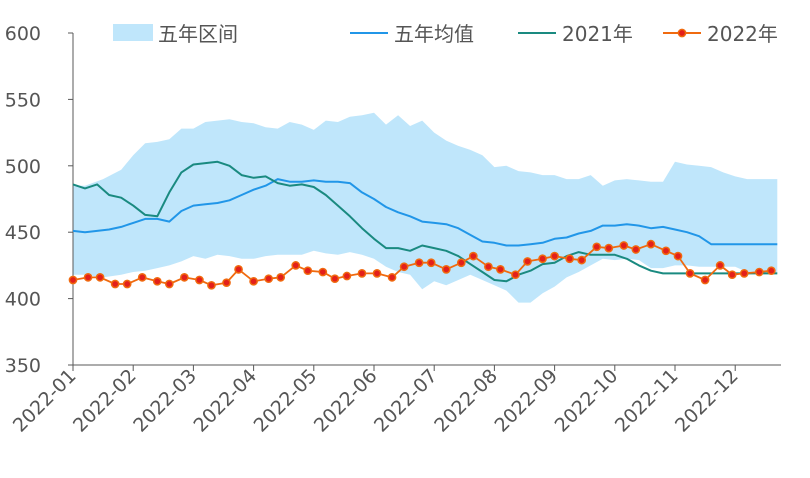 This screenshot has height=478, width=810. I want to click on x-tick-label: 2022-03, so click(165, 401).